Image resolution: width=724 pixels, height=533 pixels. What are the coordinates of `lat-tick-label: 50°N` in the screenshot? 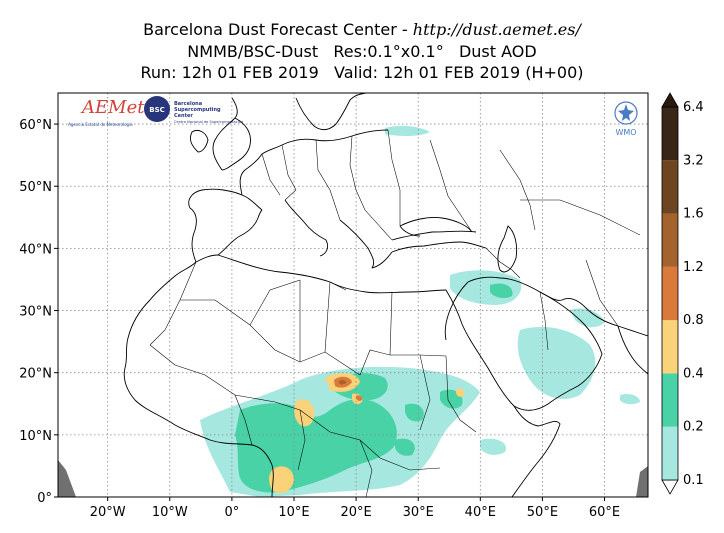 It's located at (35, 187).